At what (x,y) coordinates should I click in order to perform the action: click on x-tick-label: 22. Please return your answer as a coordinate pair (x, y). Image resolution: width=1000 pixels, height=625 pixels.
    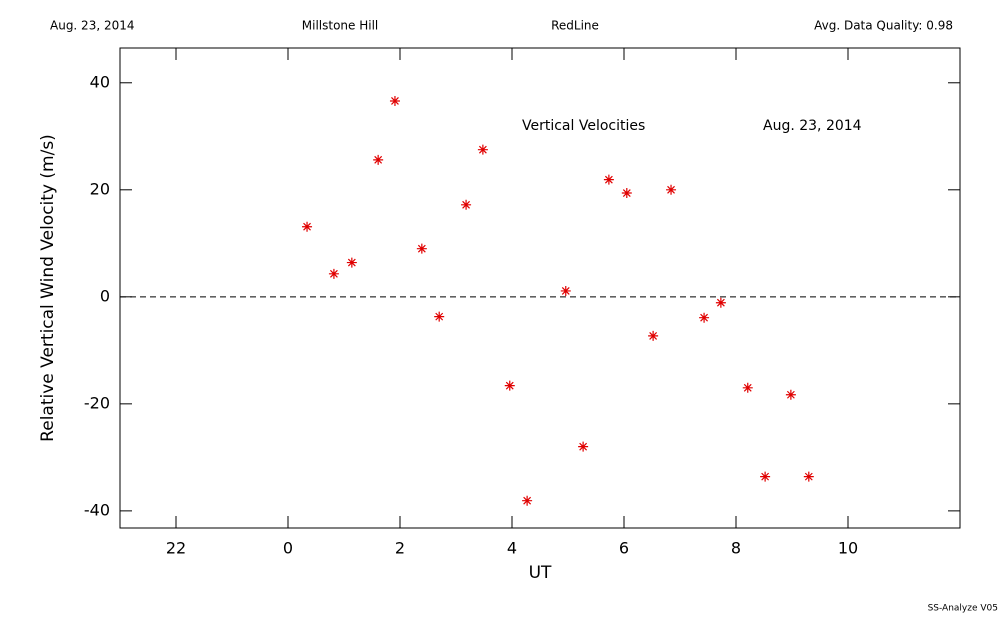
    Looking at the image, I should click on (176, 548).